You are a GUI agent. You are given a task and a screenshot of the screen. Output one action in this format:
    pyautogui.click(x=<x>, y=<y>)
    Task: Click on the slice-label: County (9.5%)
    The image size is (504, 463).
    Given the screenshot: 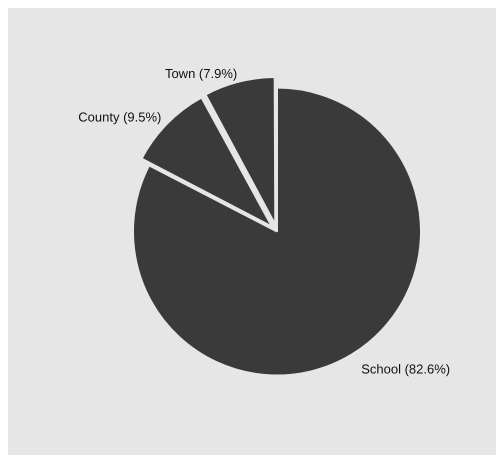 What is the action you would take?
    pyautogui.click(x=120, y=117)
    